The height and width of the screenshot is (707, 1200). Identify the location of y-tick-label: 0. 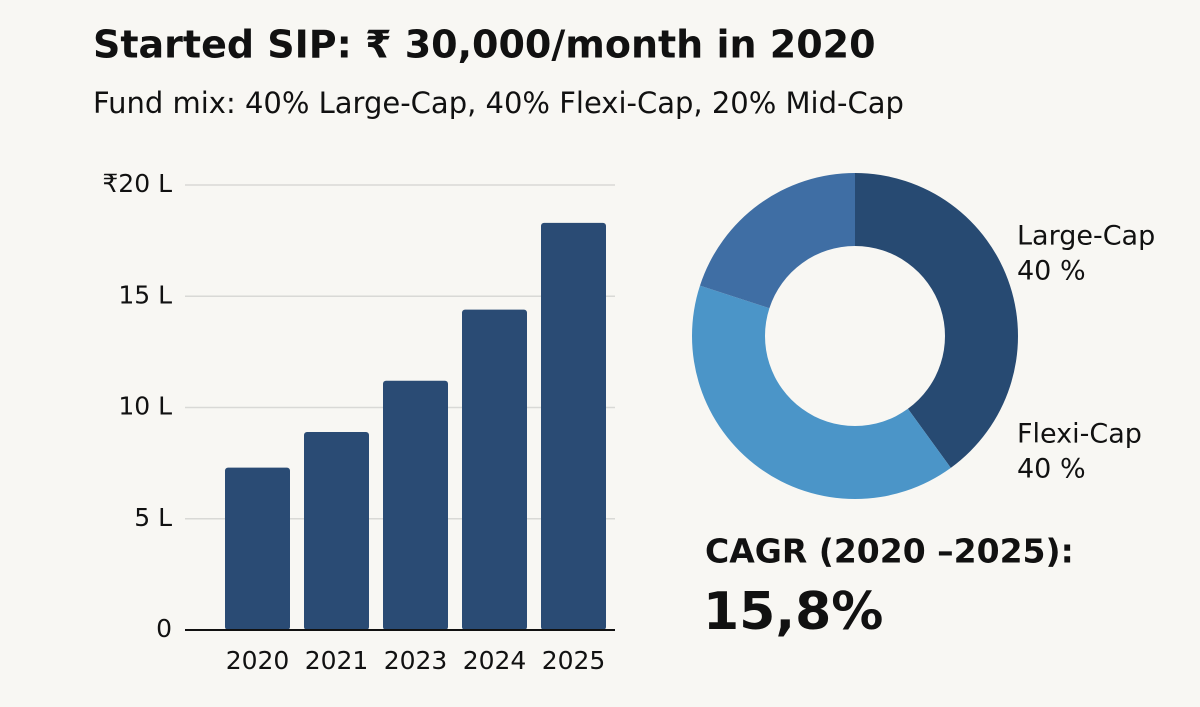
(164, 628).